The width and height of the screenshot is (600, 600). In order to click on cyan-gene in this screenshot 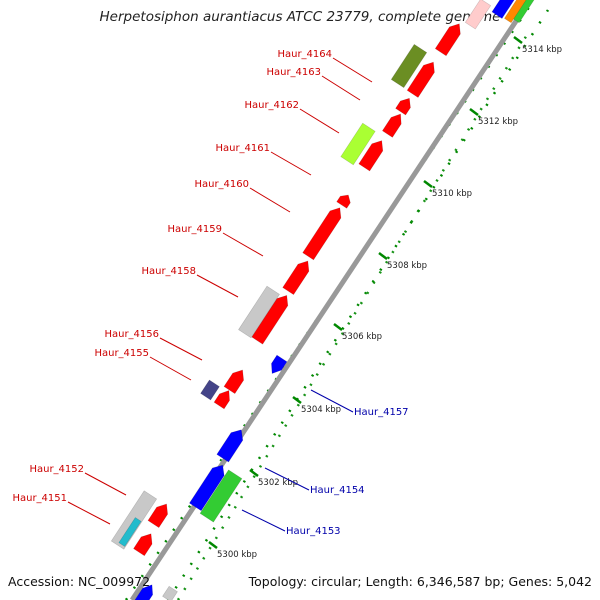, I will do `click(130, 532)`.